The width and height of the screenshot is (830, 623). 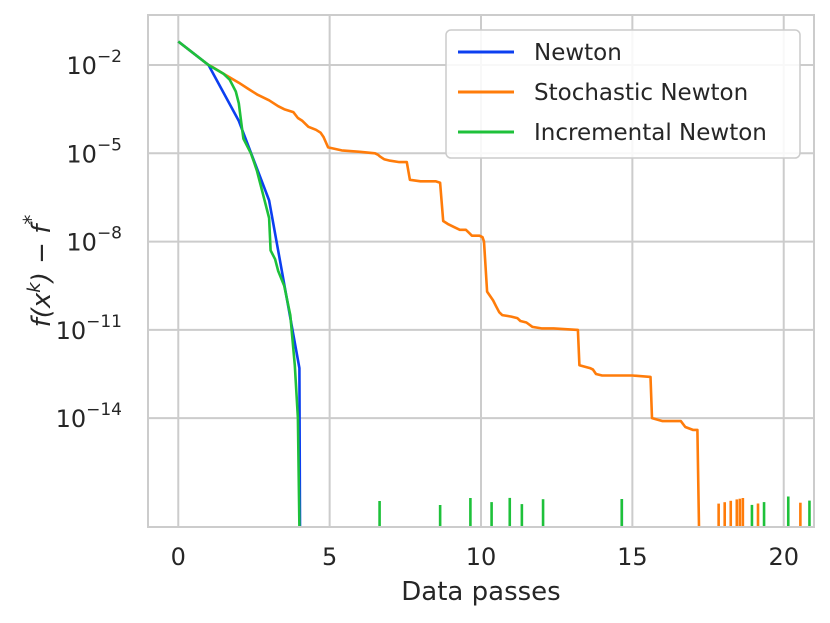 I want to click on y-tick-label: 10⁻⁵, so click(x=94, y=151).